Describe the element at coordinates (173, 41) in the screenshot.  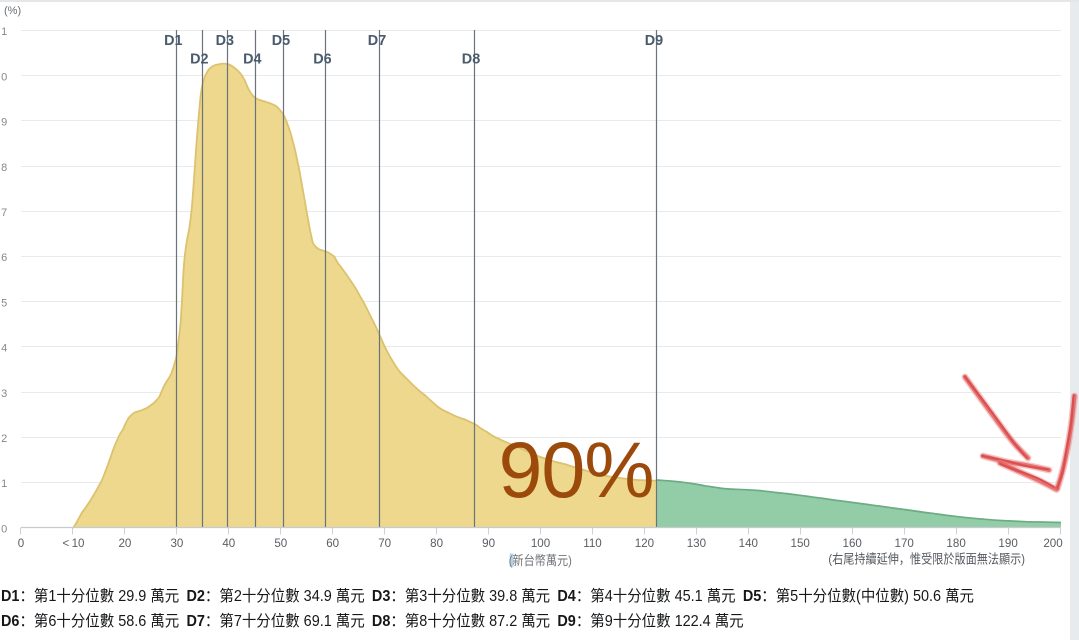
I see `svg-text: D1` at that location.